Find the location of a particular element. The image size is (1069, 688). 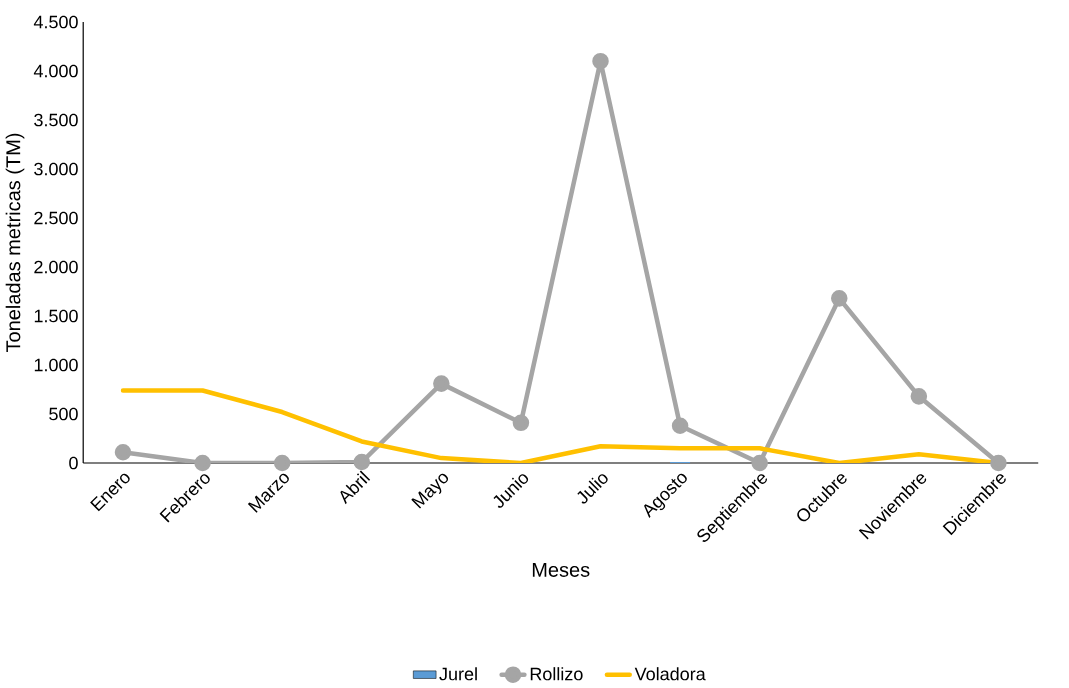

legend-label: Rollizo is located at coordinates (556, 674).